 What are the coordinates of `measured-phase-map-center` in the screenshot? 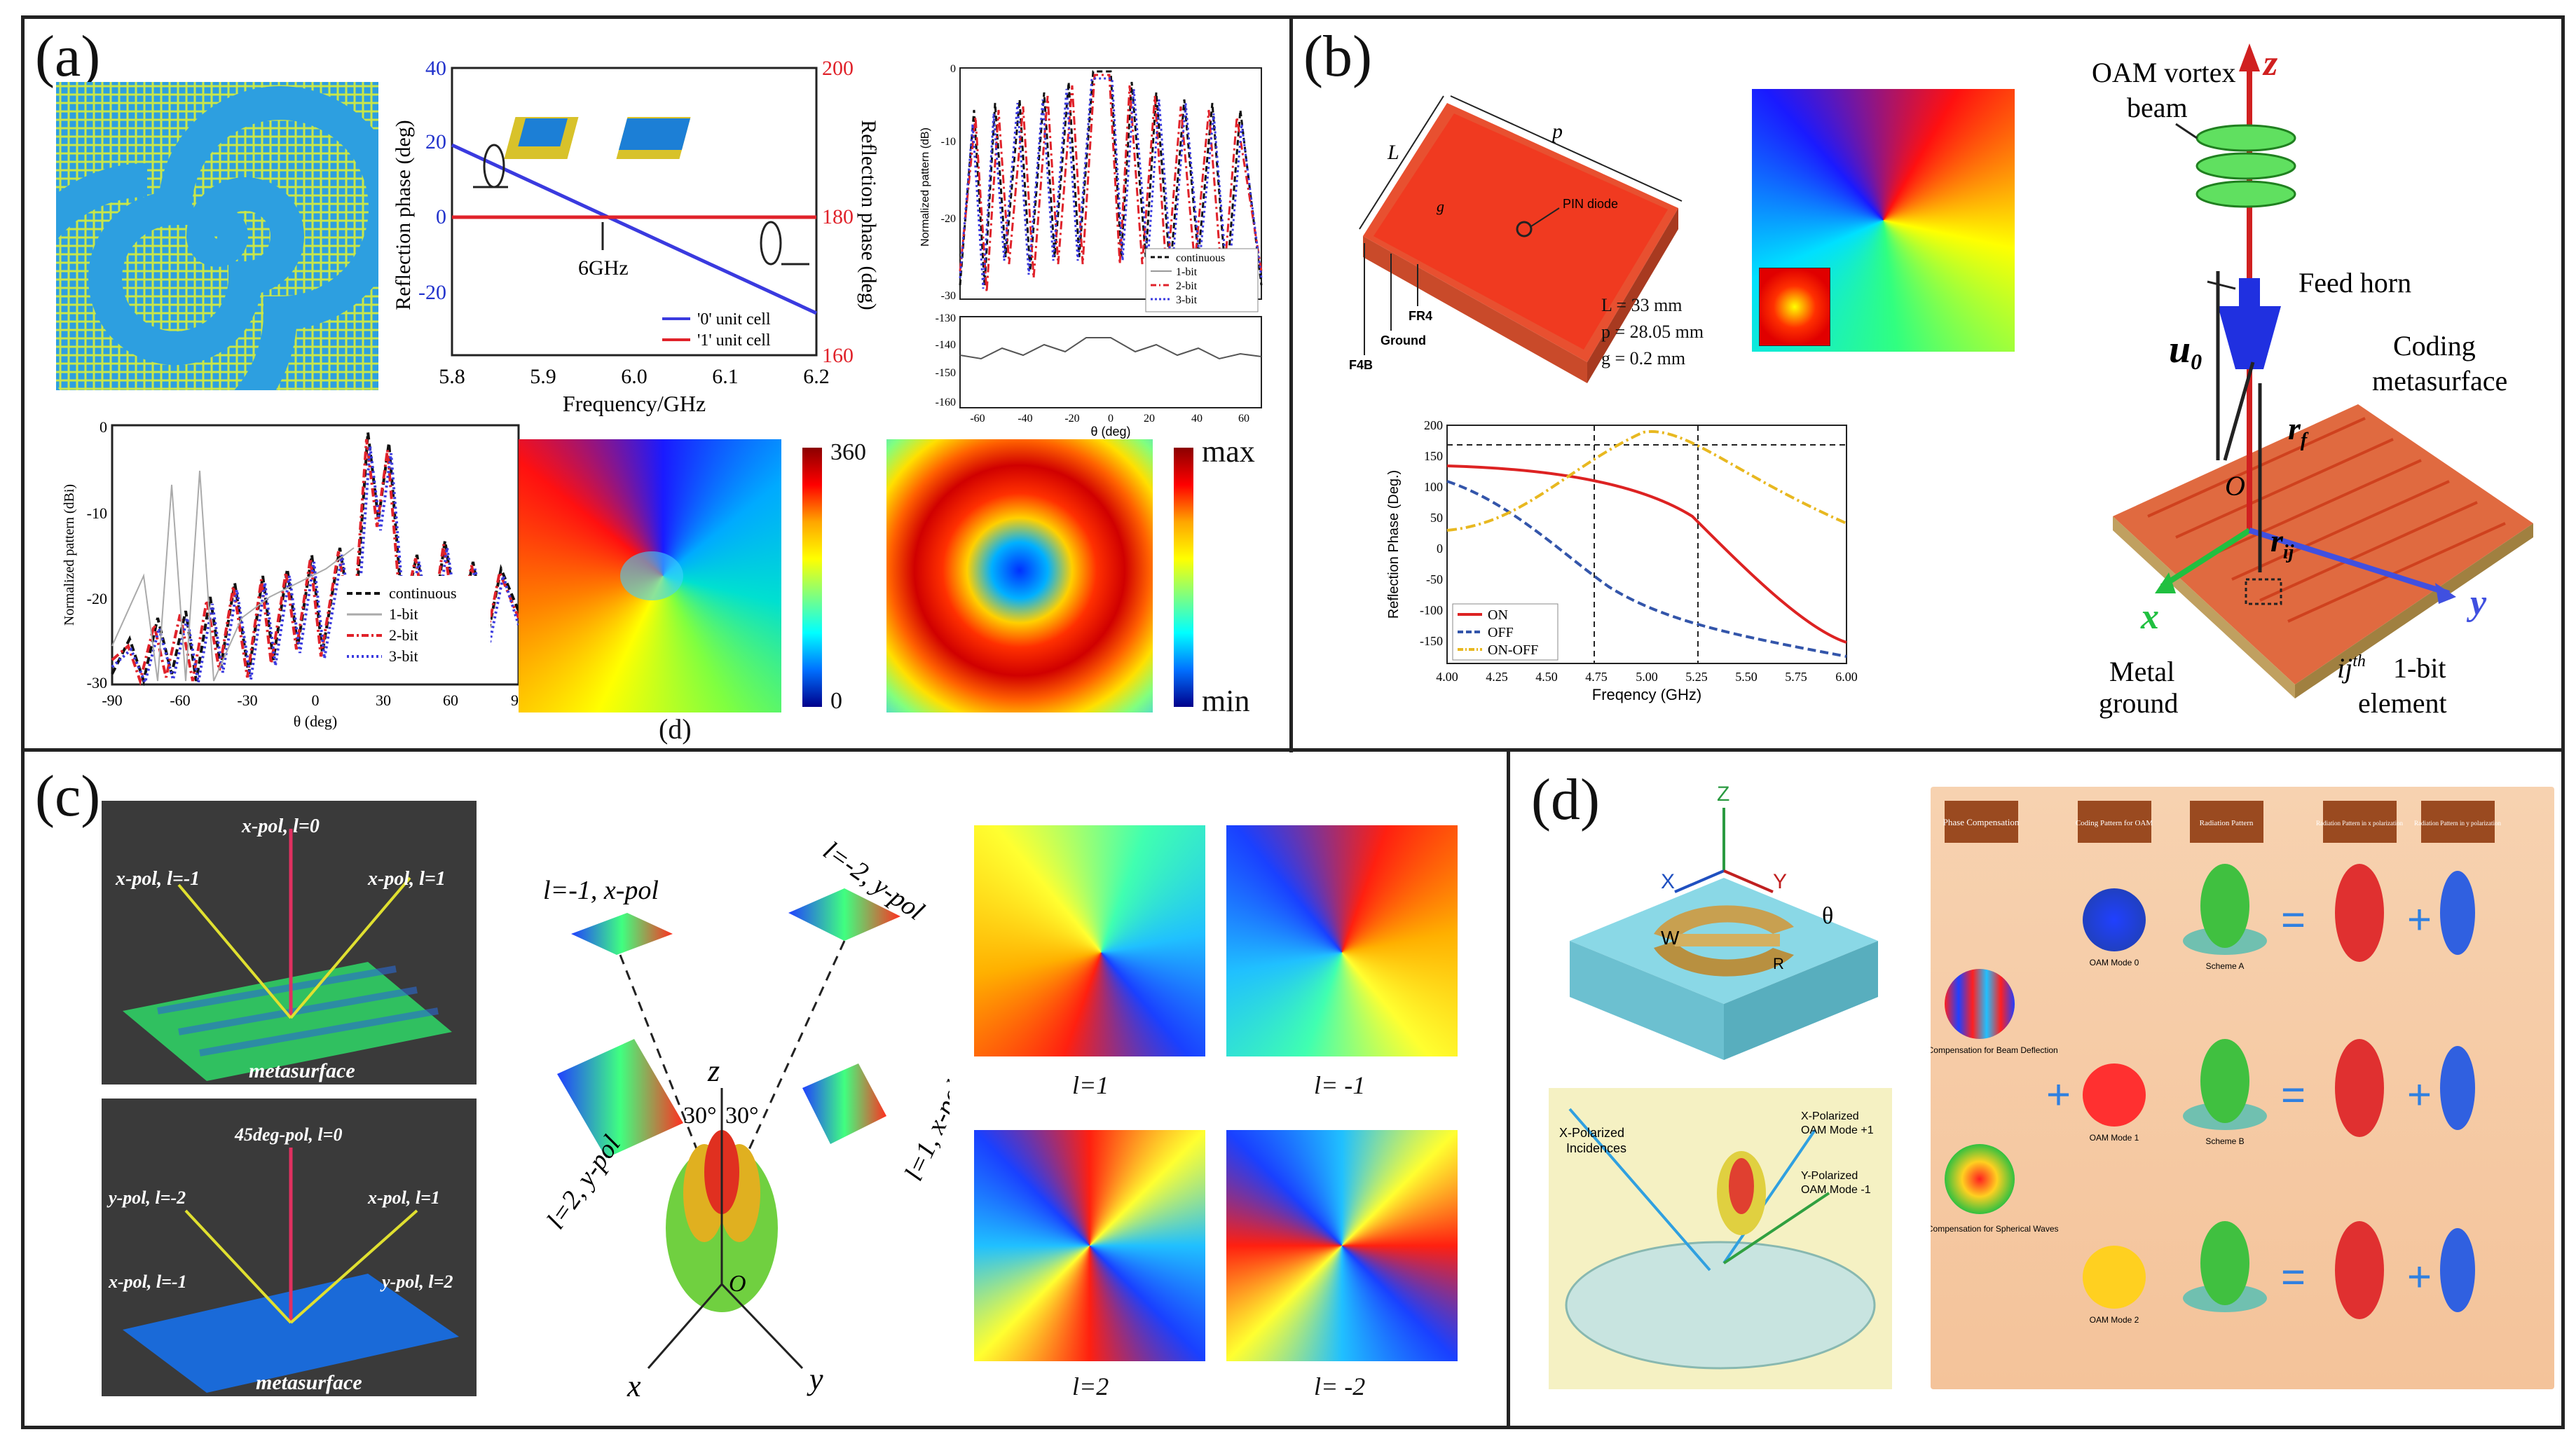 It's located at (652, 575).